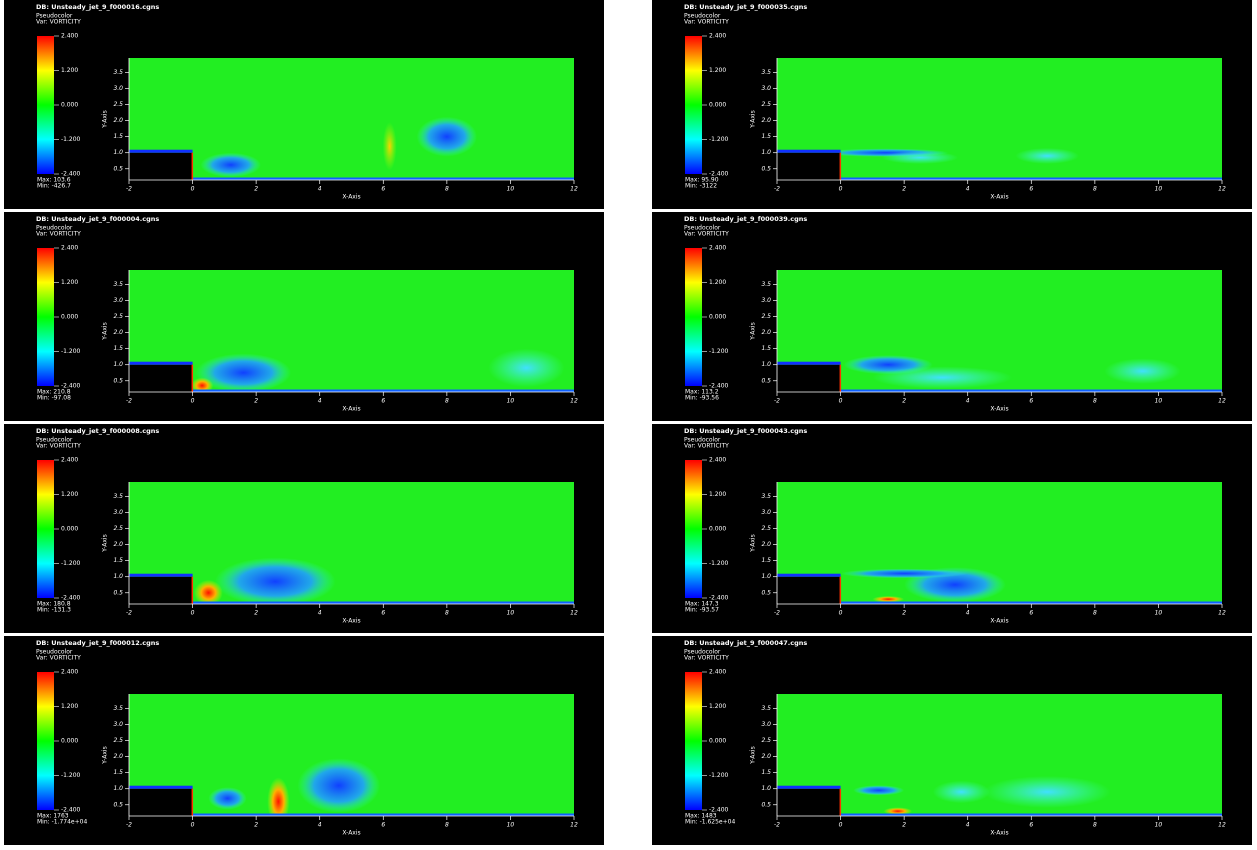 The height and width of the screenshot is (850, 1257). I want to click on min-label: Min: -1.625e+04, so click(710, 822).